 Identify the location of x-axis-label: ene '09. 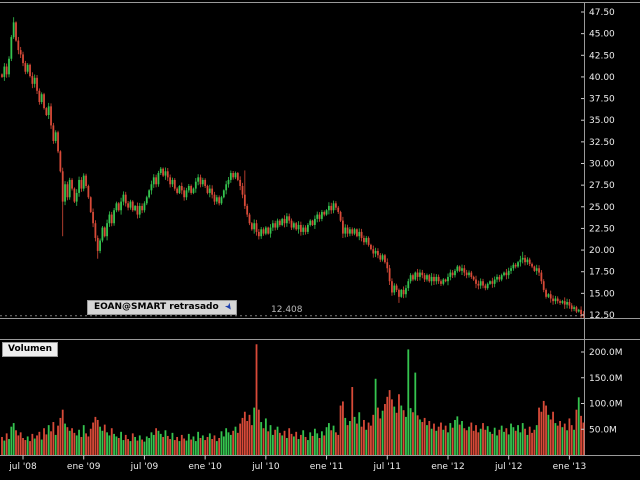
(84, 467).